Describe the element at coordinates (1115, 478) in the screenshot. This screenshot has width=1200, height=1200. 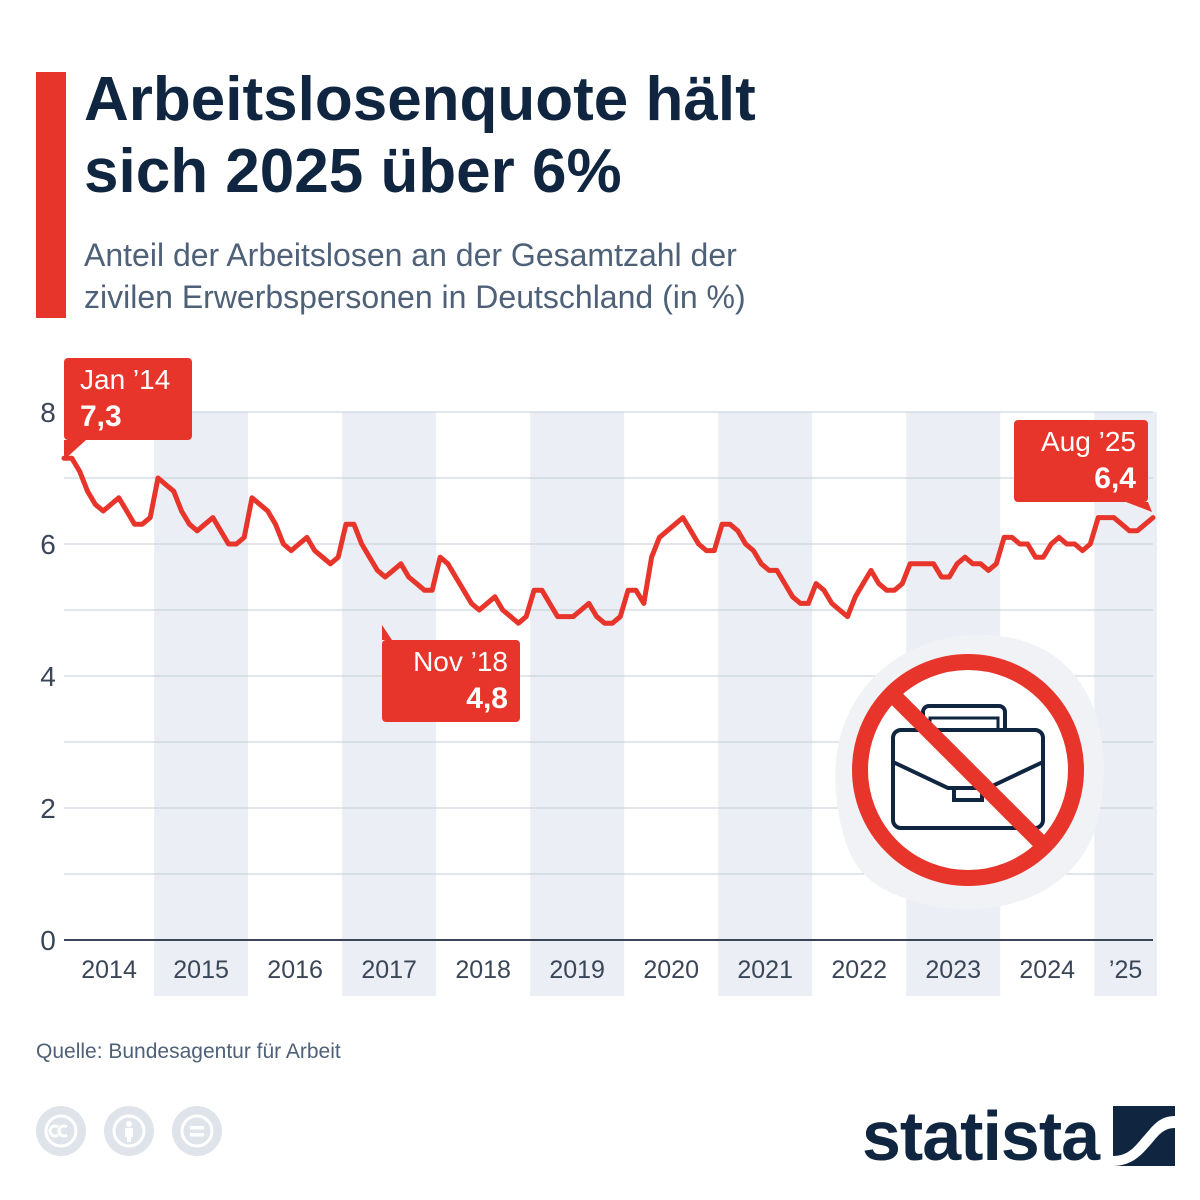
I see `callout-value: 6,4` at that location.